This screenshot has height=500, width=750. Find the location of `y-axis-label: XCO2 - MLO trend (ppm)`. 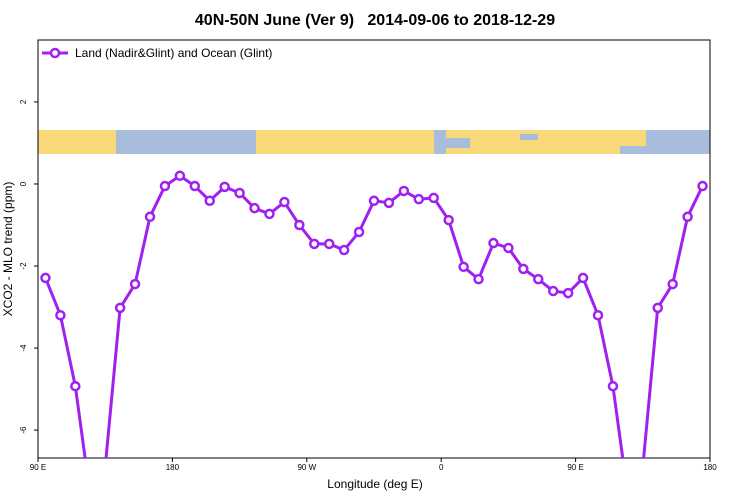

y-axis-label: XCO2 - MLO trend (ppm) is located at coordinates (8, 249).